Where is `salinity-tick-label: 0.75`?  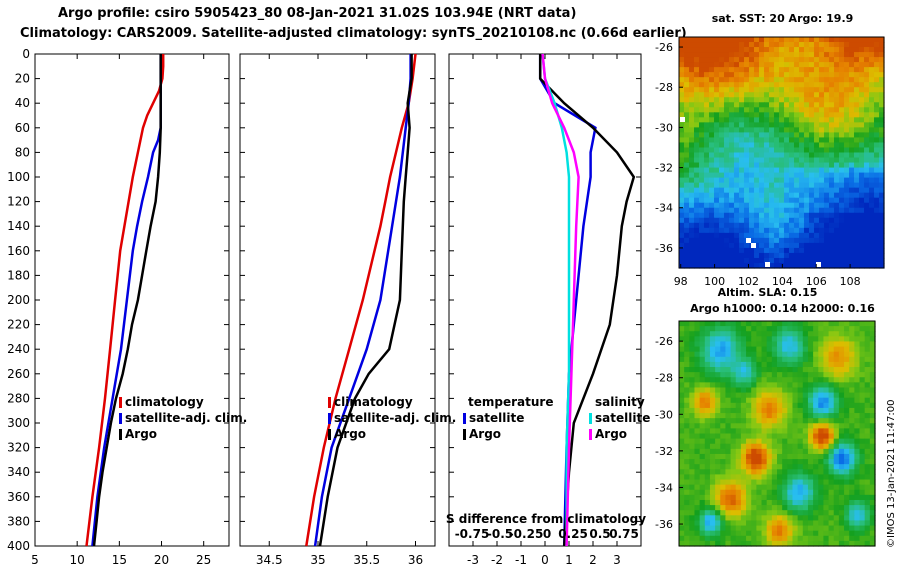
salinity-tick-label: 0.75 is located at coordinates (624, 534).